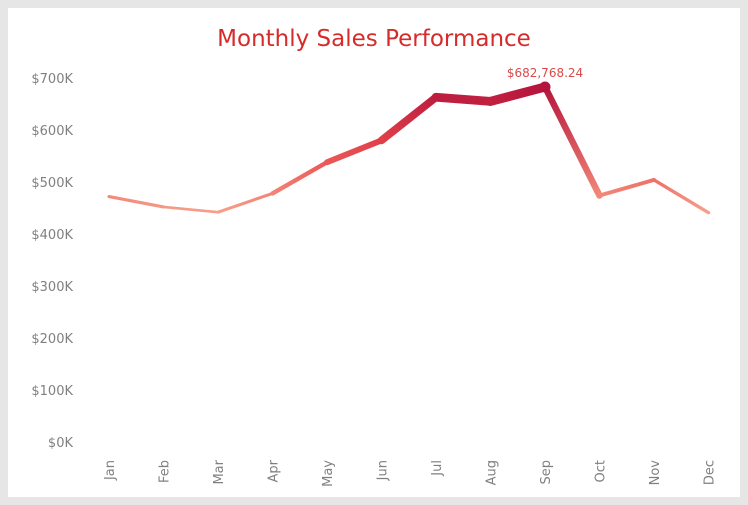  Describe the element at coordinates (601, 471) in the screenshot. I see `x-tick-label: Oct` at that location.